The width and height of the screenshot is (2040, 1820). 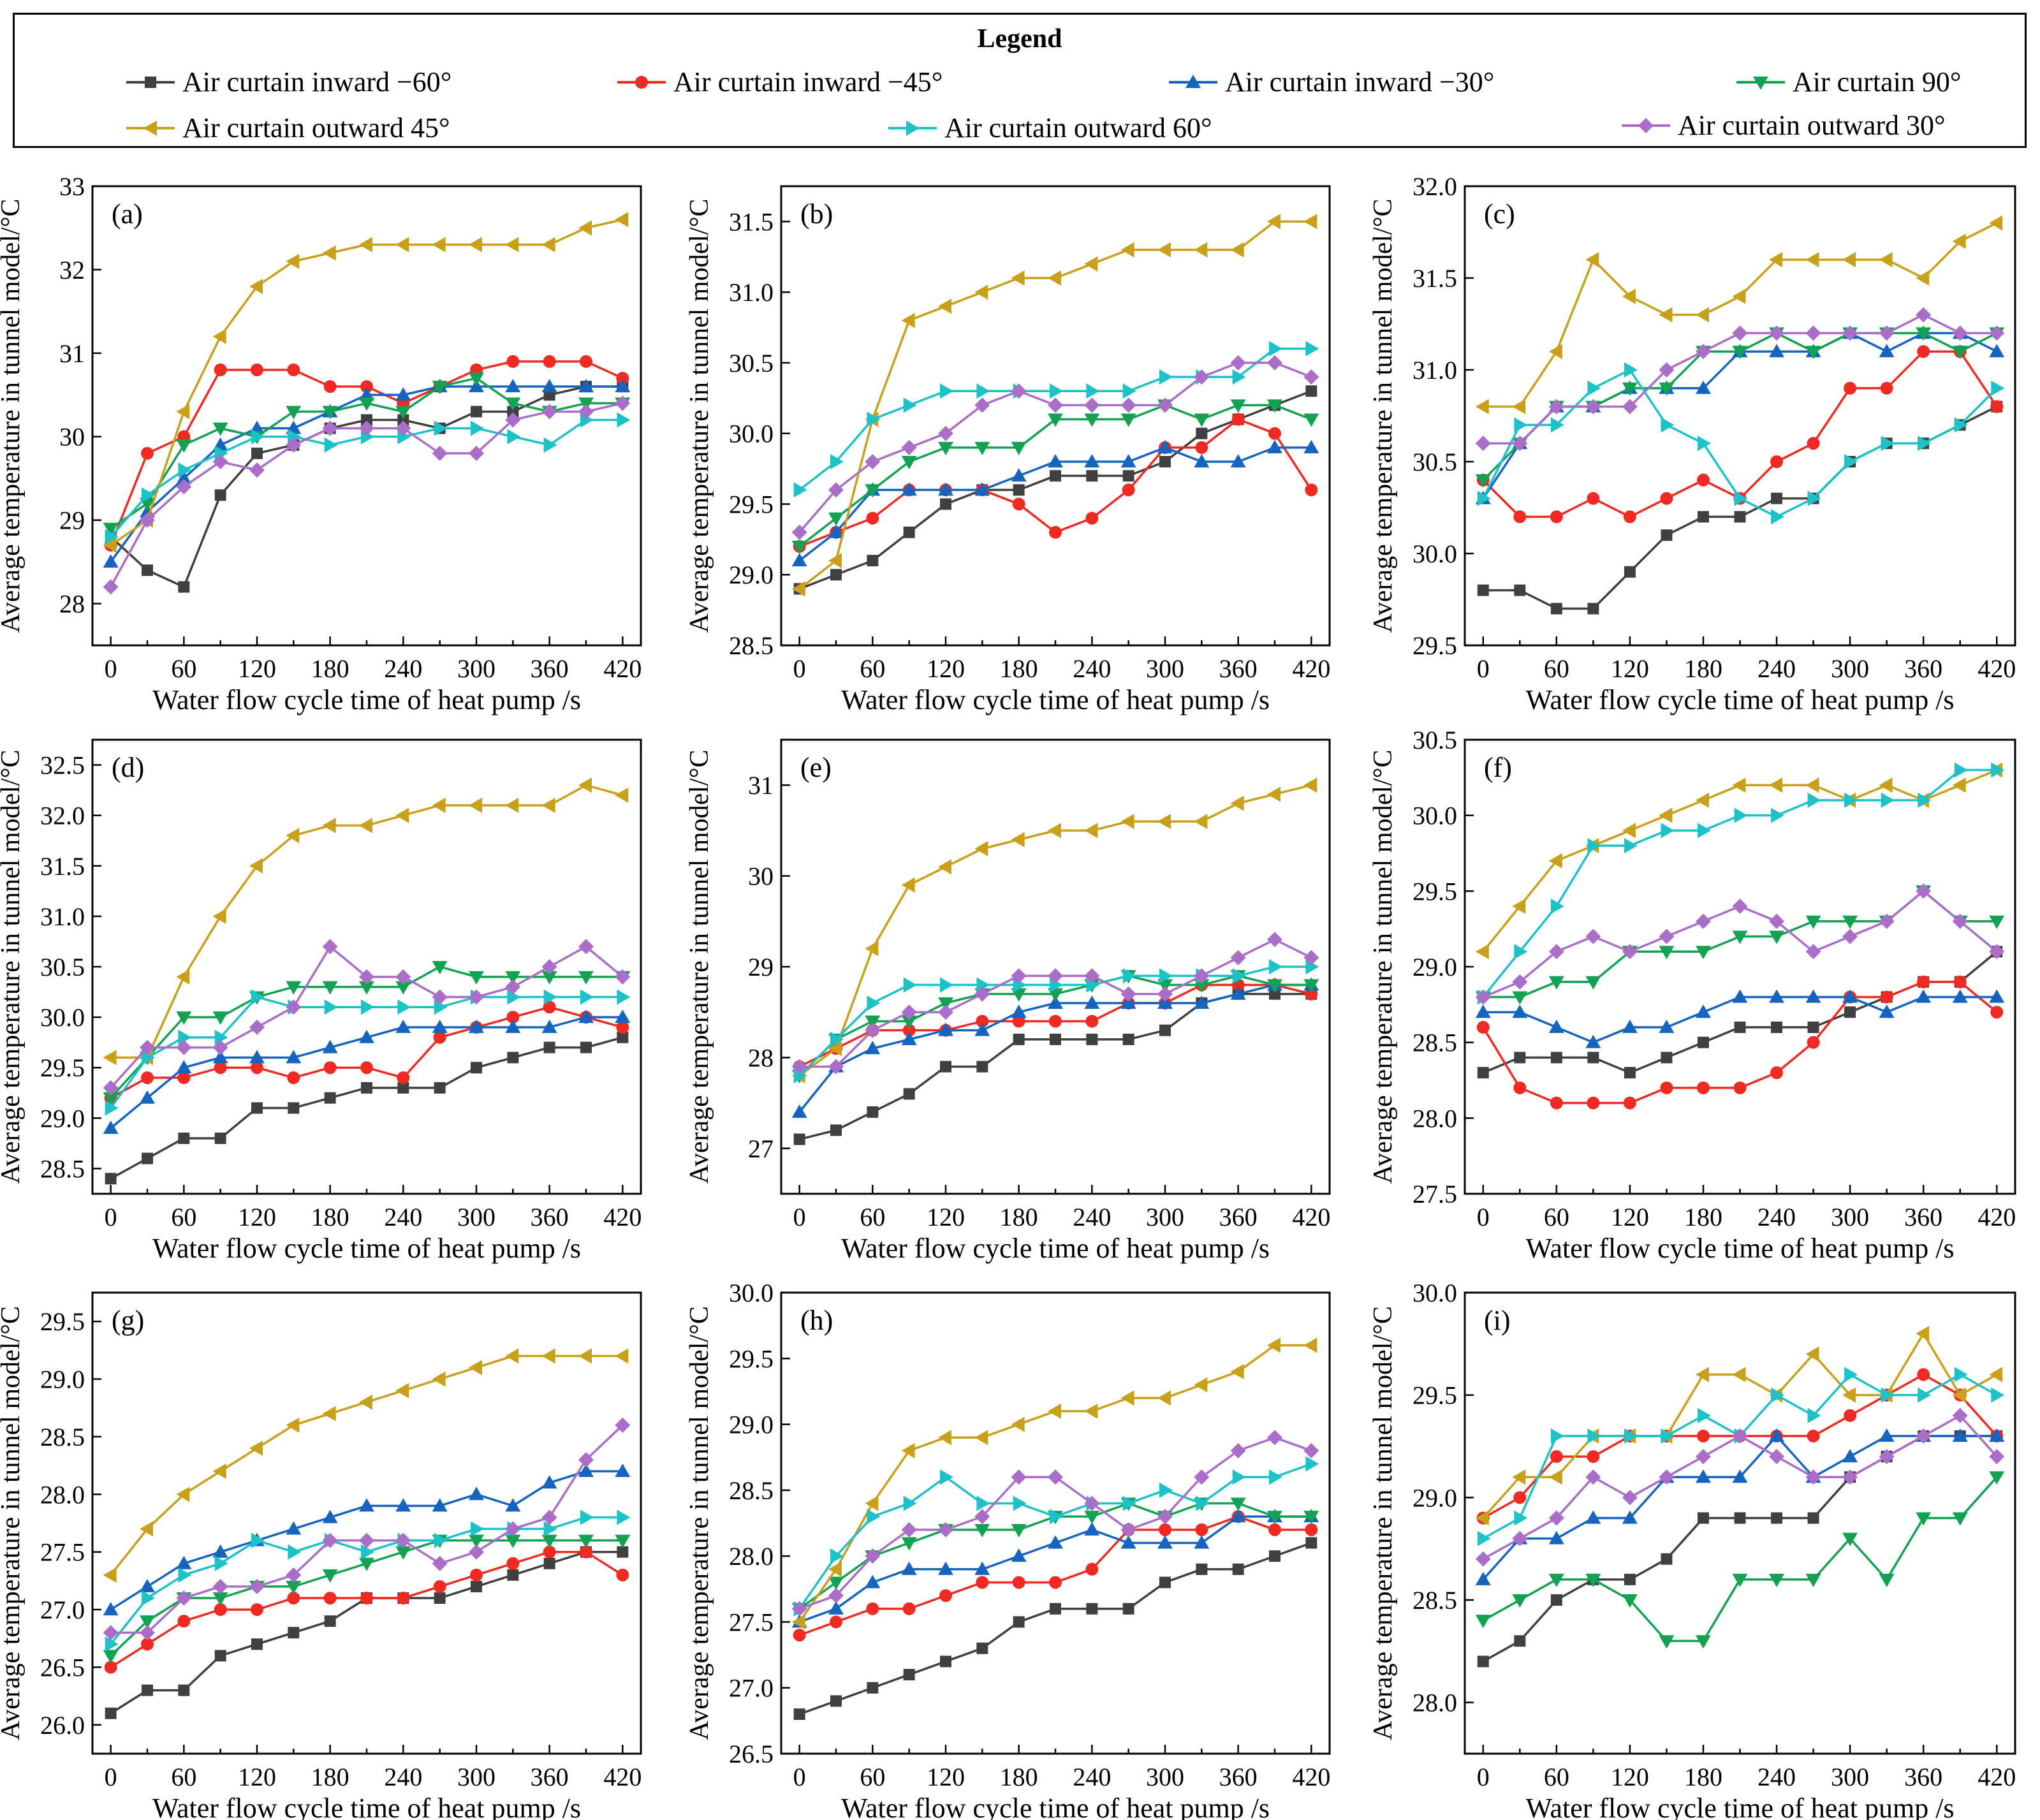 What do you see at coordinates (1848, 82) in the screenshot?
I see `legend-item-90: Air curtain 90°` at bounding box center [1848, 82].